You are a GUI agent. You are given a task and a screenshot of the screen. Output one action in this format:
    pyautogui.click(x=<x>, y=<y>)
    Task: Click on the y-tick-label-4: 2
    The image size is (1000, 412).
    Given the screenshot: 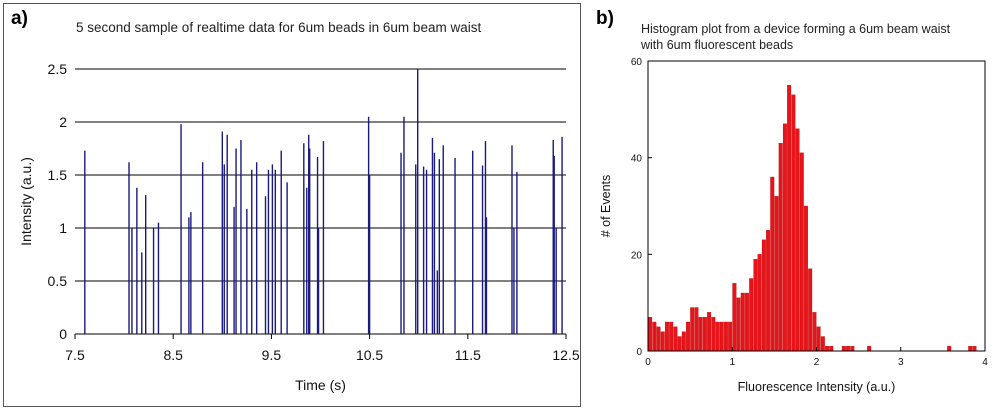 What is the action you would take?
    pyautogui.click(x=63, y=122)
    